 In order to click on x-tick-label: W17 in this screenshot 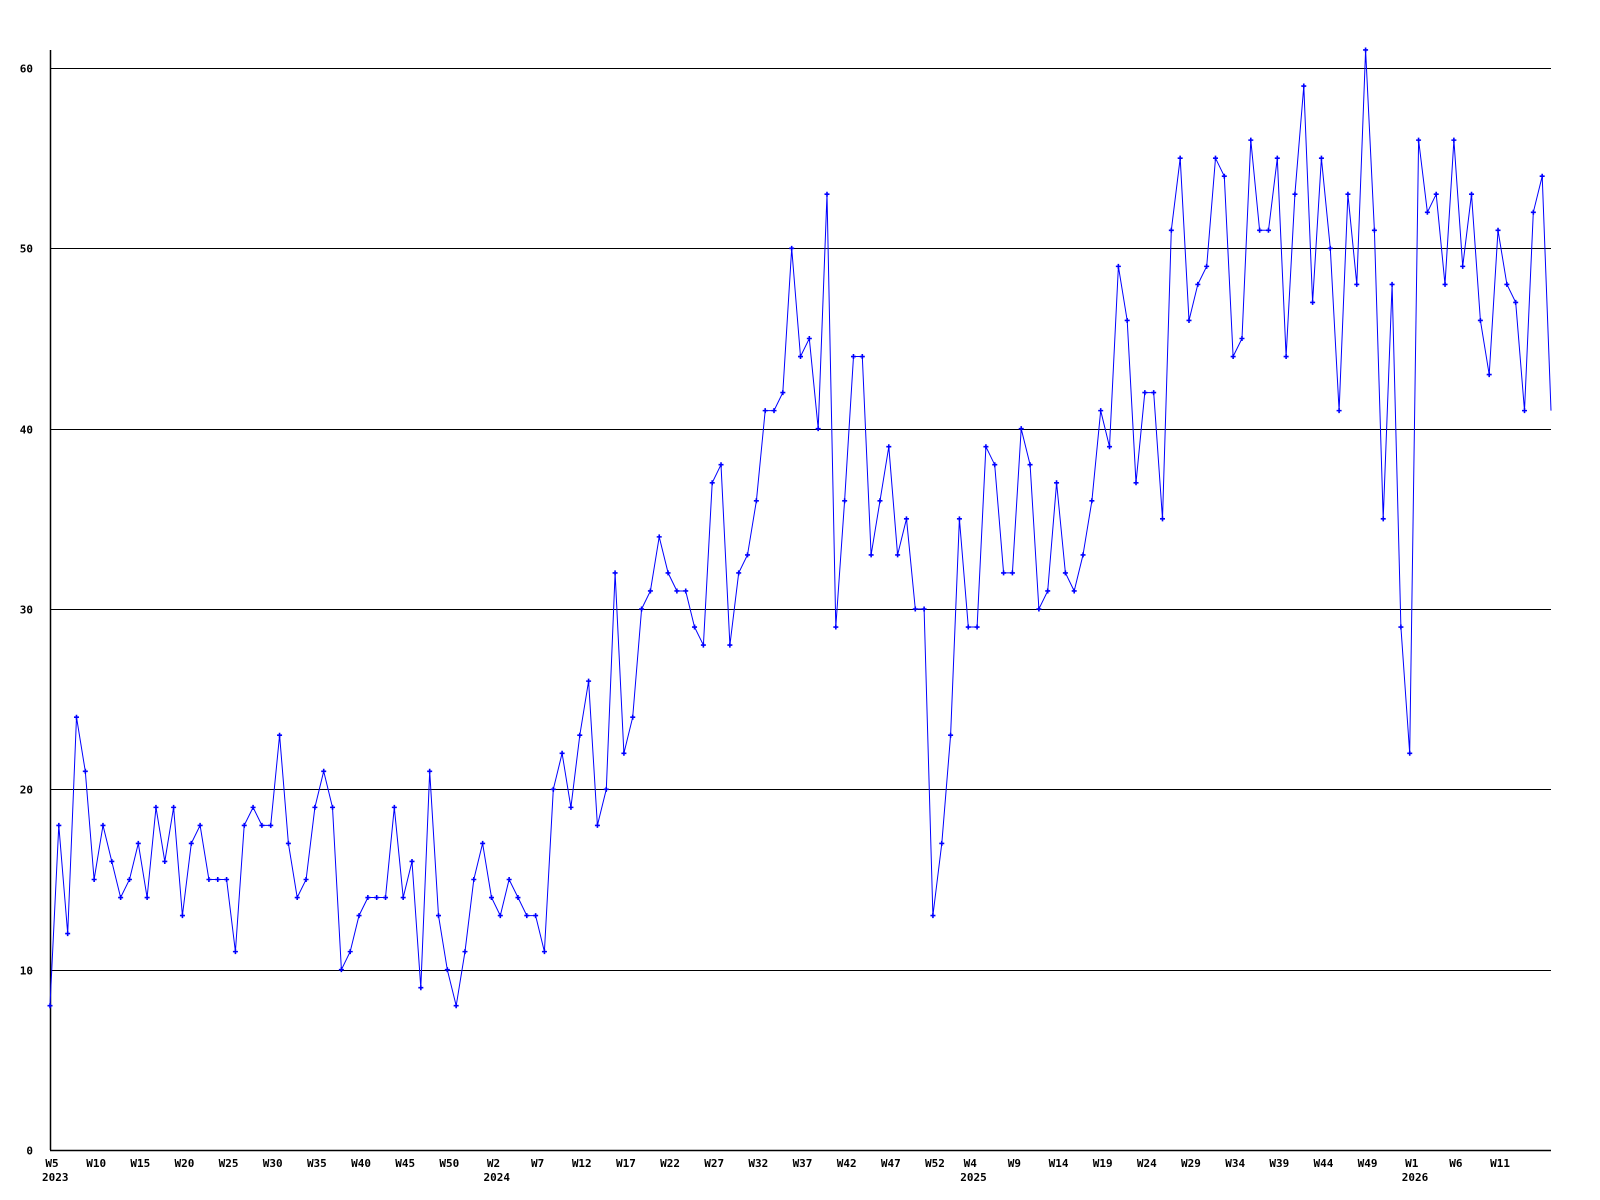, I will do `click(626, 1163)`.